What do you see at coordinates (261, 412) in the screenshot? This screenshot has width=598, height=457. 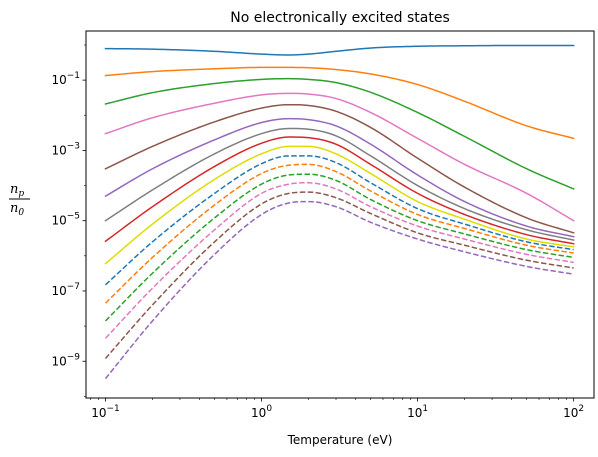 I see `x-tick-label: 10⁰` at bounding box center [261, 412].